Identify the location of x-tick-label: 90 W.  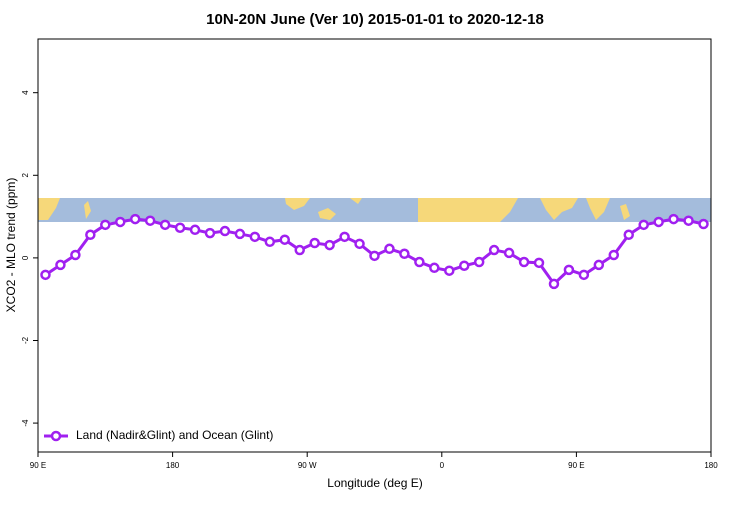
(307, 465).